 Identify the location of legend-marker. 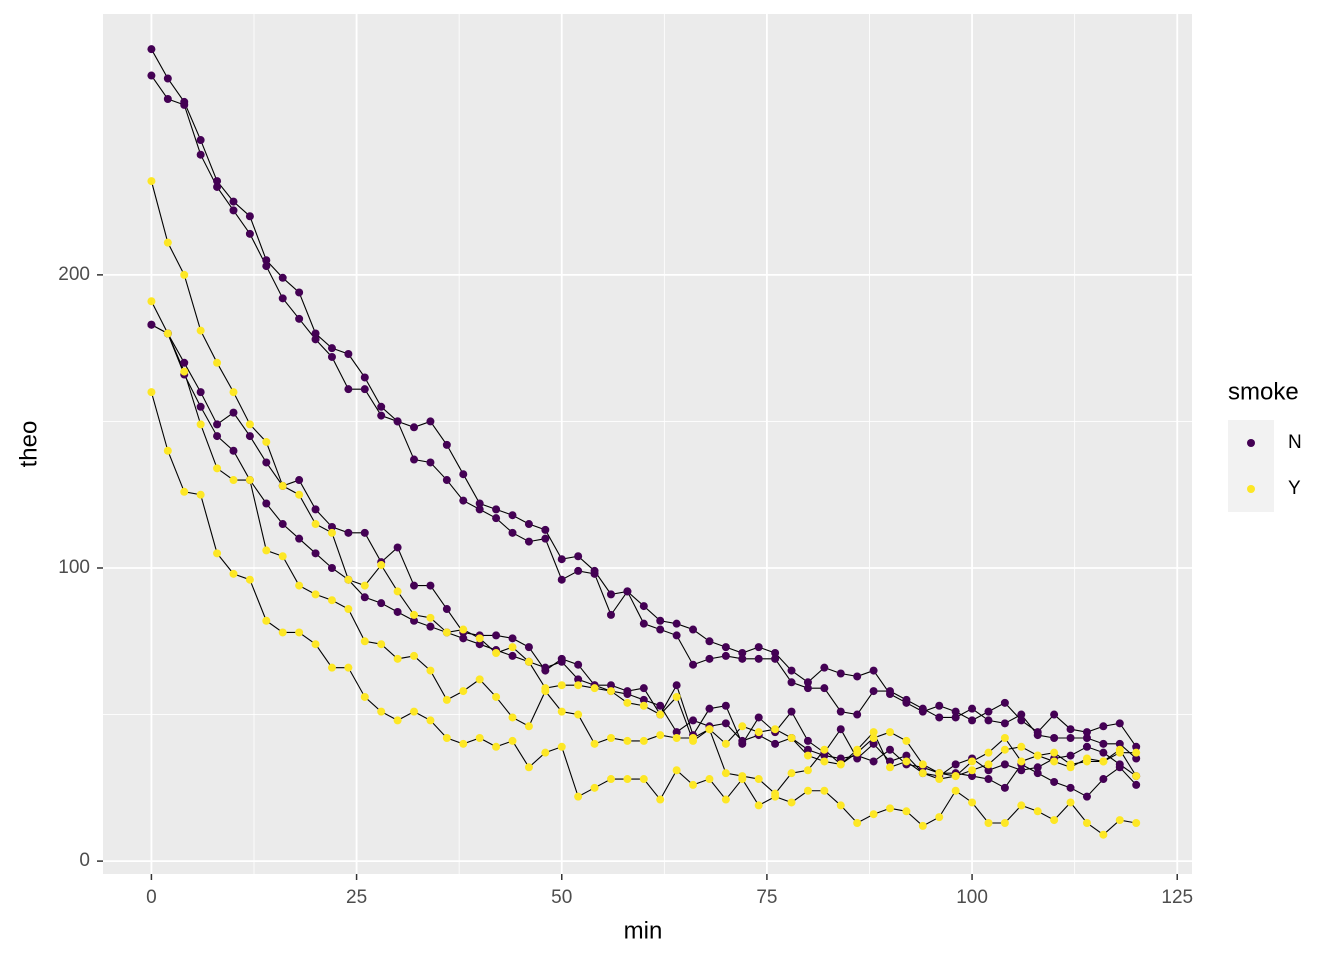
(1251, 489).